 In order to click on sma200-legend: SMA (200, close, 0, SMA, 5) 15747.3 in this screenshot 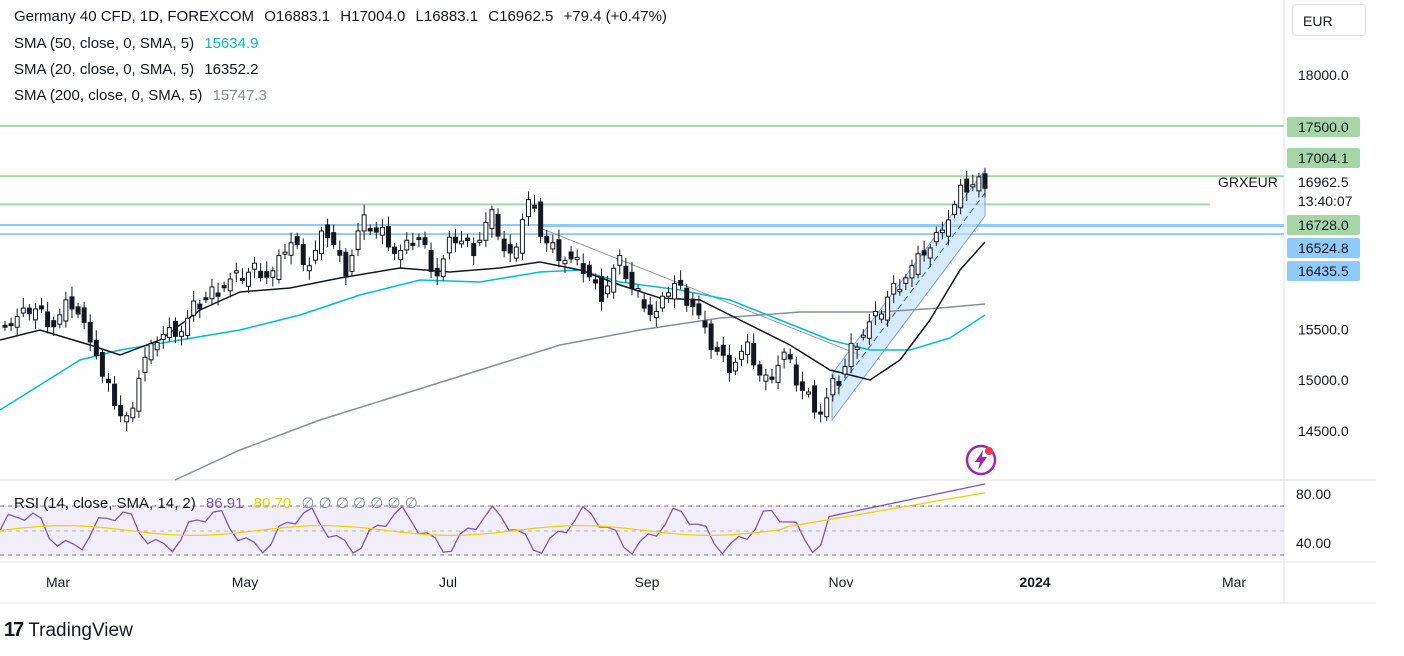, I will do `click(143, 96)`.